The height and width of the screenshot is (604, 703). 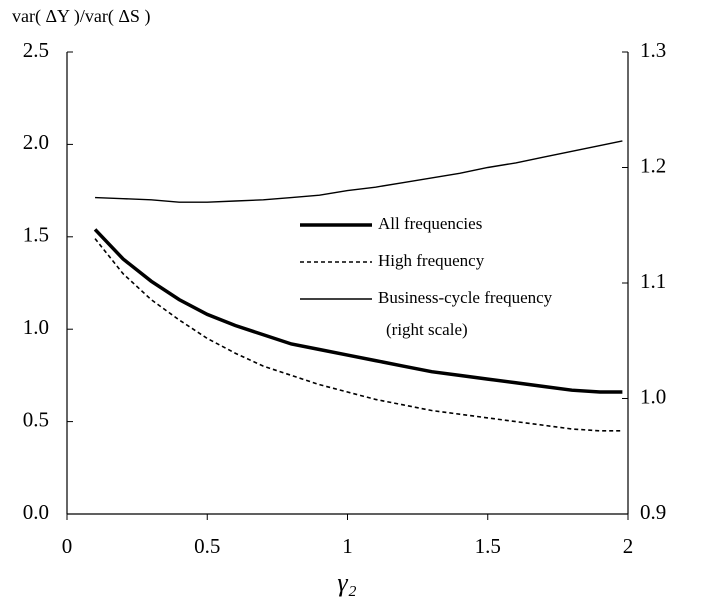 What do you see at coordinates (628, 546) in the screenshot?
I see `x-tick-label: 2` at bounding box center [628, 546].